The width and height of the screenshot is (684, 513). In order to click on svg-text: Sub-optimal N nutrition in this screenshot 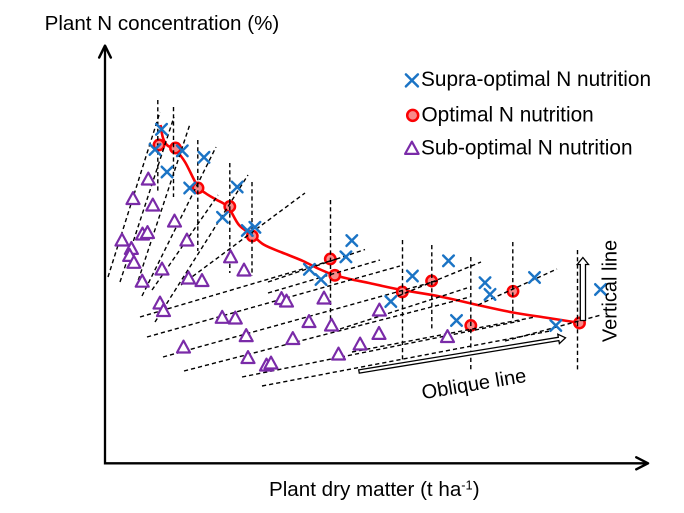, I will do `click(527, 147)`.